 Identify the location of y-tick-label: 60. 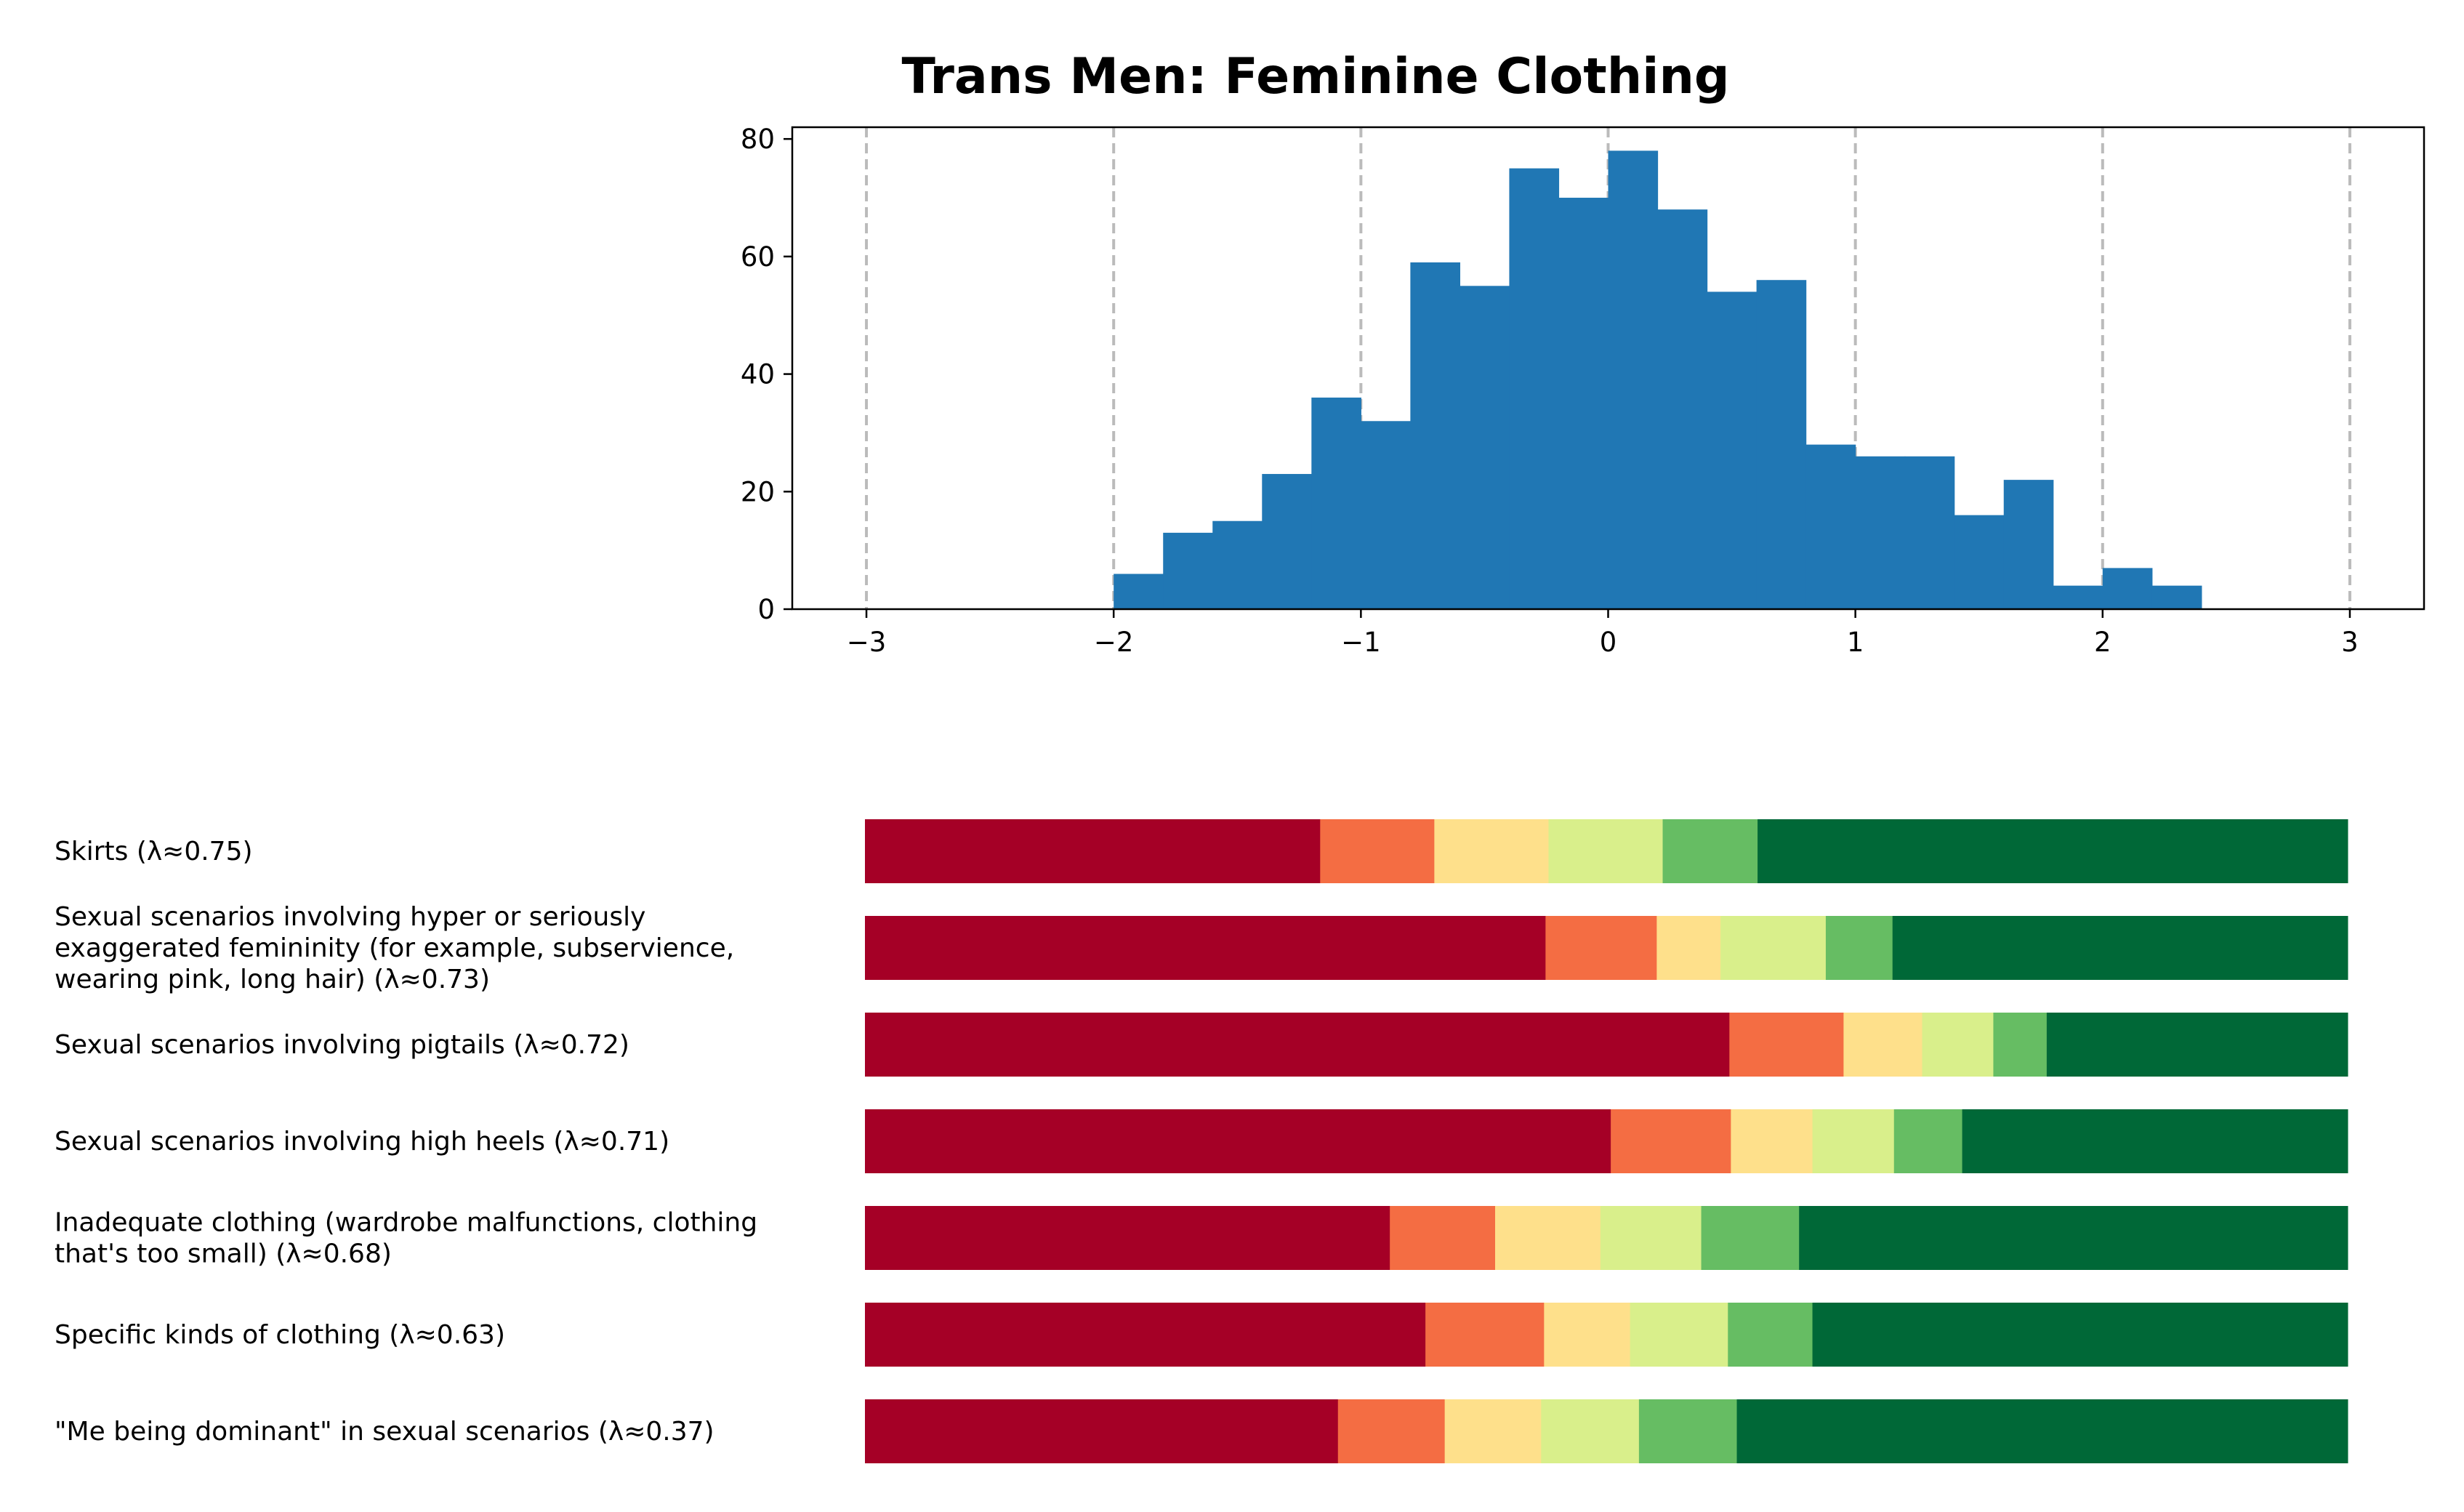
(758, 257).